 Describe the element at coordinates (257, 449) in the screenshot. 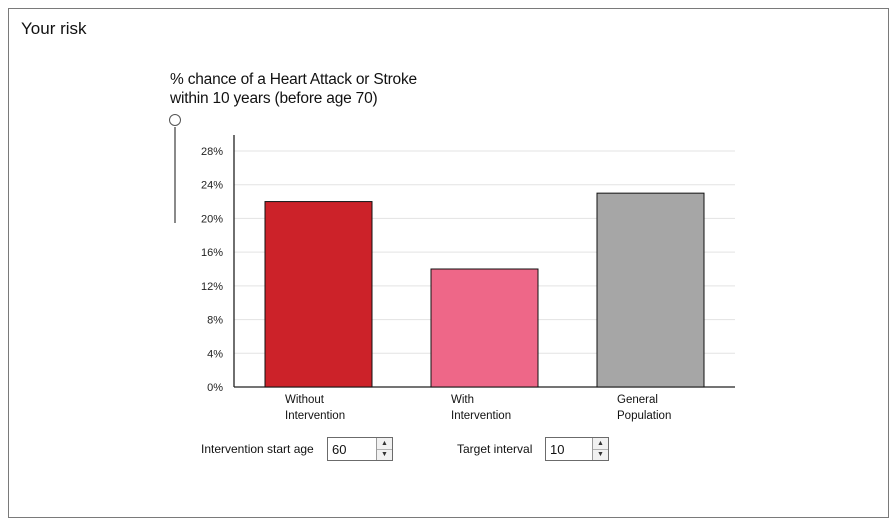

I see `start-age-label: Intervention start age` at that location.